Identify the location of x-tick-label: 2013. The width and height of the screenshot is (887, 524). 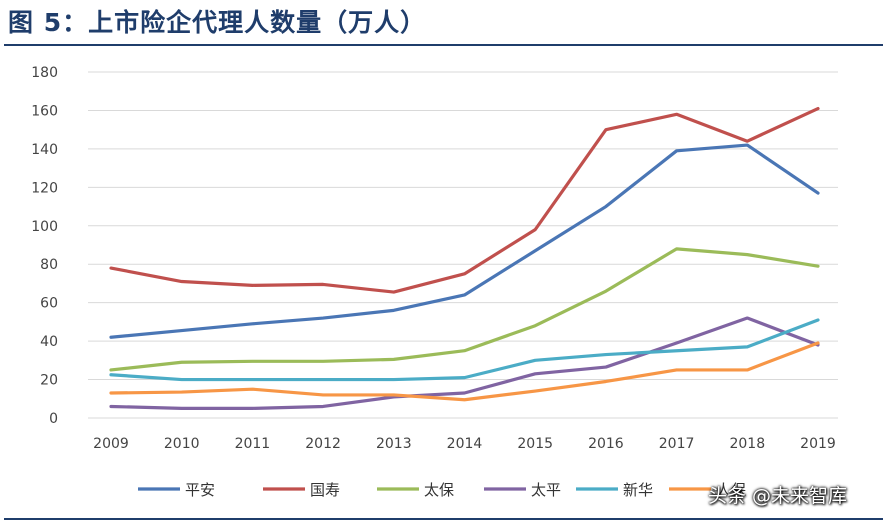
(394, 444).